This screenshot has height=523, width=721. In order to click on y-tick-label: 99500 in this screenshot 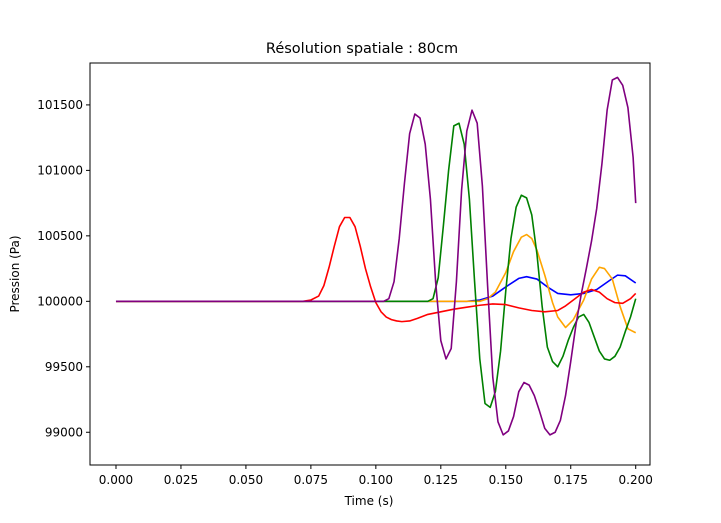, I will do `click(64, 367)`.